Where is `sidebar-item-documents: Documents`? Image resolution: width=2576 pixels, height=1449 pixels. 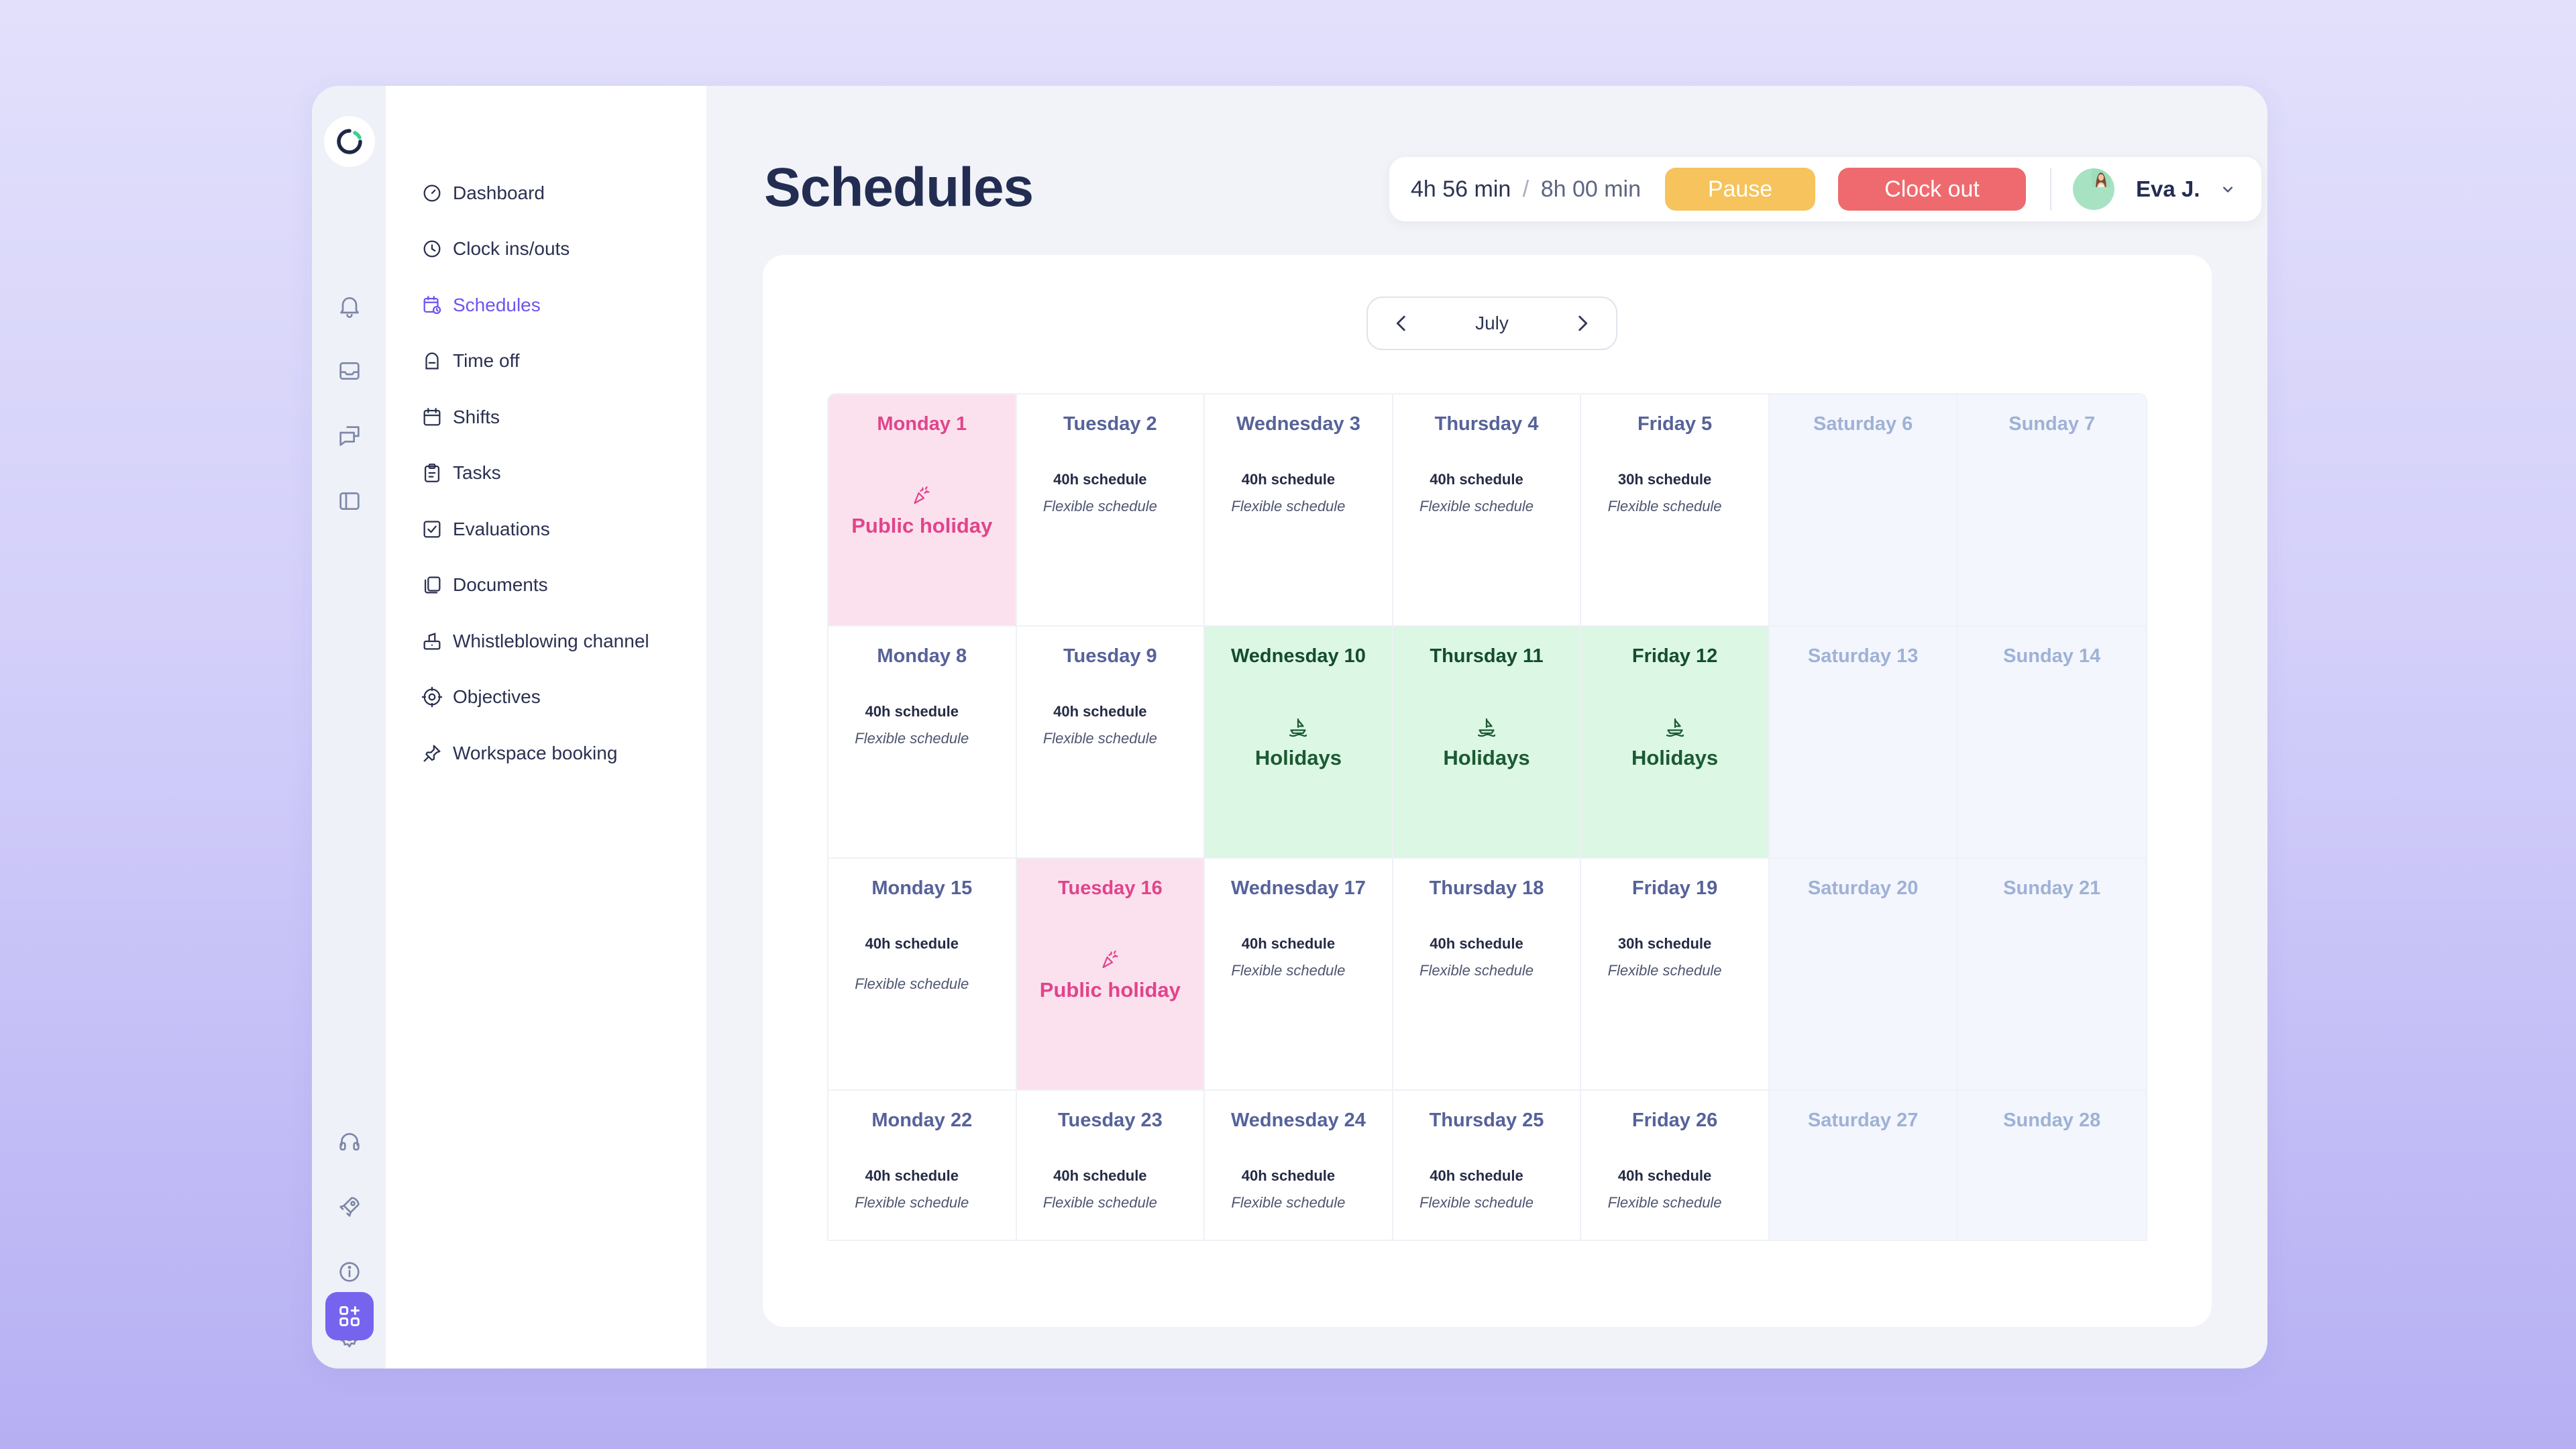 sidebar-item-documents: Documents is located at coordinates (546, 585).